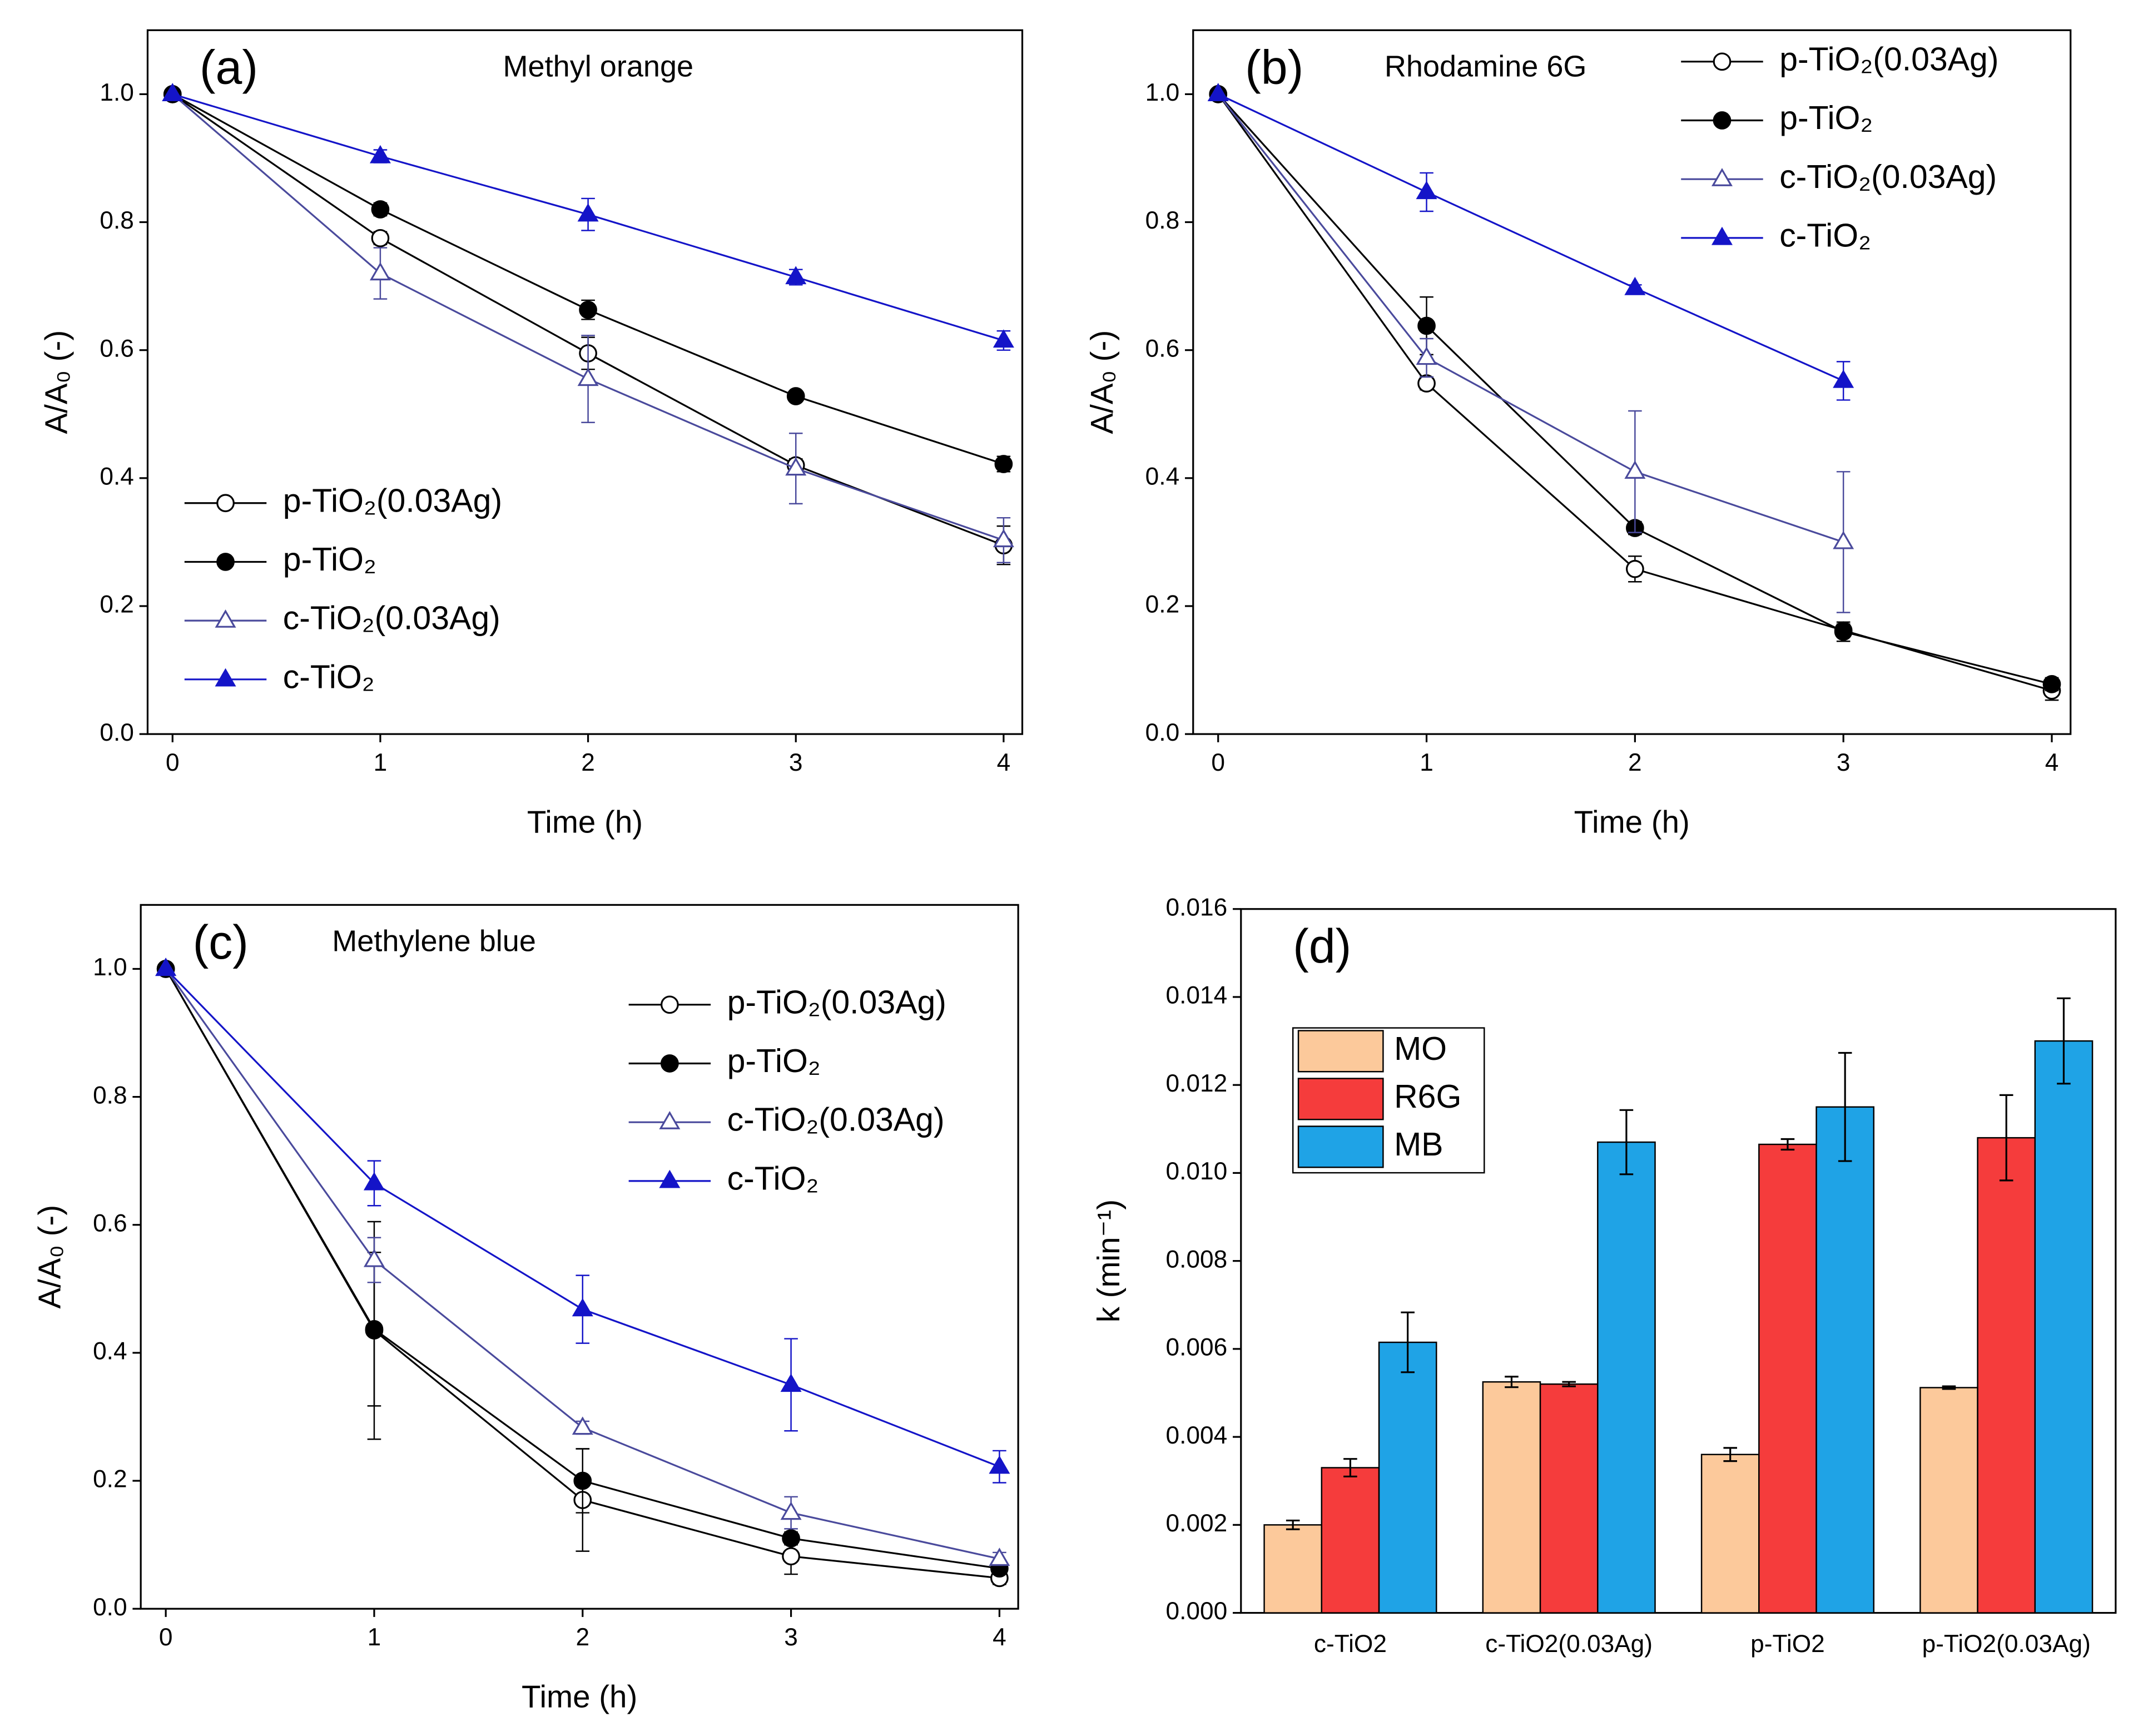 The height and width of the screenshot is (1736, 2143). I want to click on y-tick-label: 0.006, so click(1196, 1348).